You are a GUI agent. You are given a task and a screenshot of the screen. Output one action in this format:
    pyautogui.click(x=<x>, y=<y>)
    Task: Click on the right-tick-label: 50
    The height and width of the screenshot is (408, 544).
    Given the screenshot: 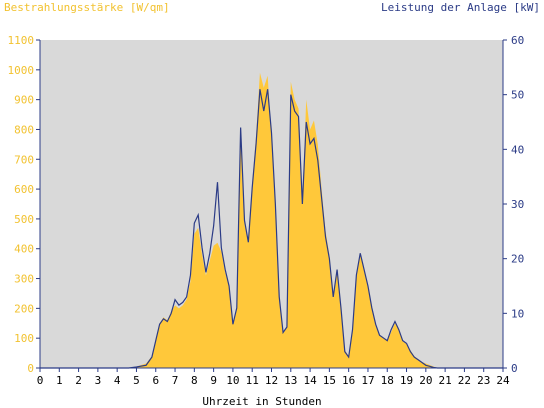 What is the action you would take?
    pyautogui.click(x=517, y=95)
    